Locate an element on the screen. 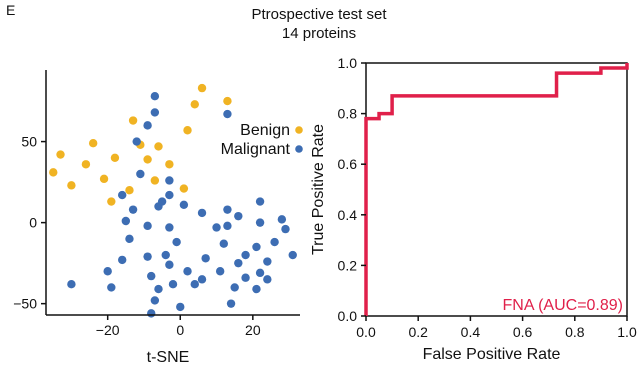 This screenshot has height=367, width=638. roc-y-ticks: 0.0 0.2 0.4 0.6 0.8 1.0 is located at coordinates (352, 189).